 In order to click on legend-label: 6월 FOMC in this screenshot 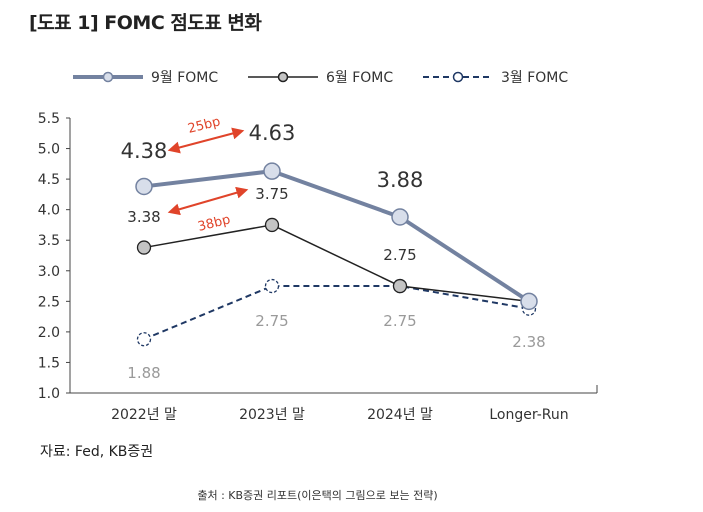, I will do `click(359, 78)`.